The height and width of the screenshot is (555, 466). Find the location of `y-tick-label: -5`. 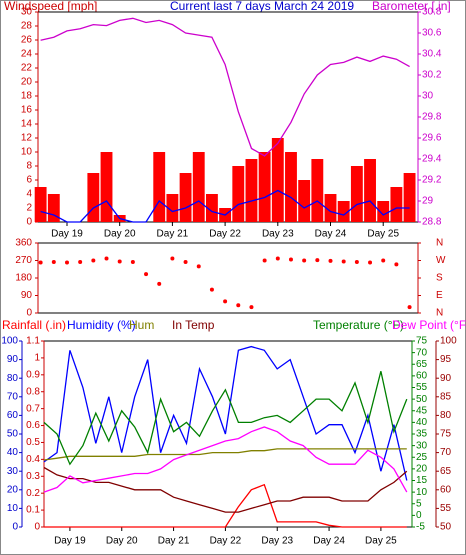

y-tick-label: -5 is located at coordinates (420, 527).